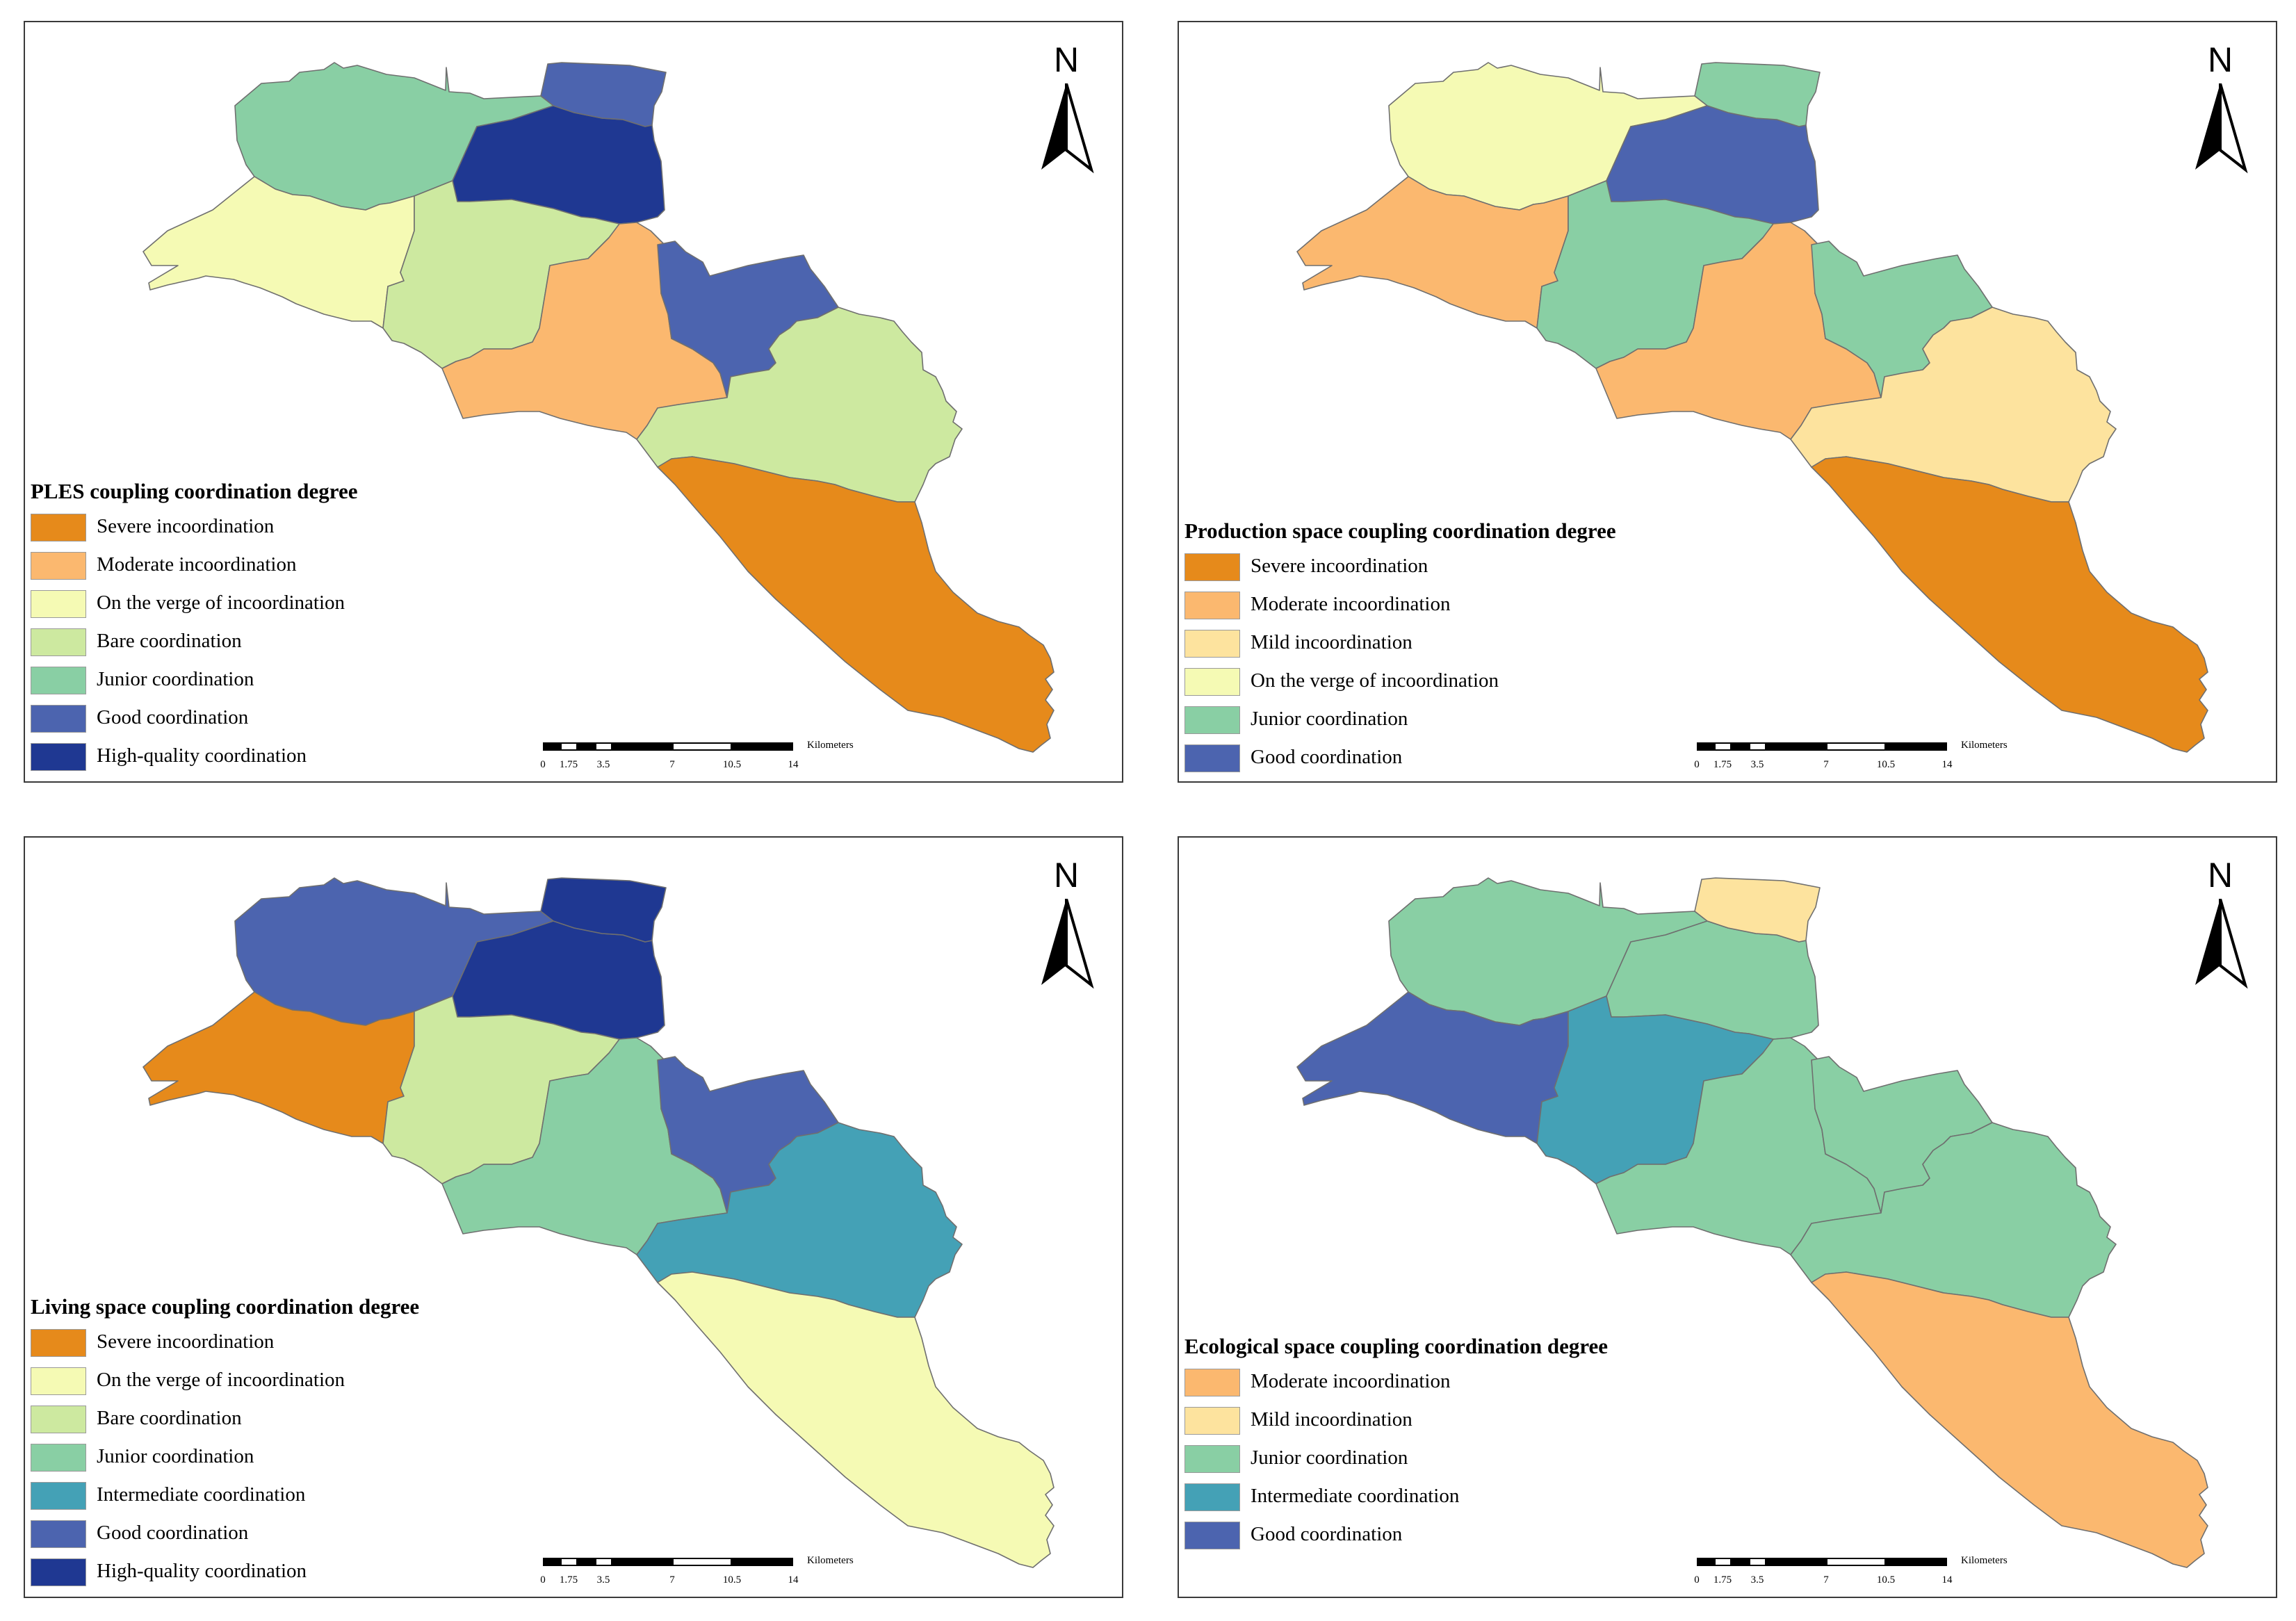  What do you see at coordinates (195, 491) in the screenshot?
I see `legend-title: PLES coupling coordination degree` at bounding box center [195, 491].